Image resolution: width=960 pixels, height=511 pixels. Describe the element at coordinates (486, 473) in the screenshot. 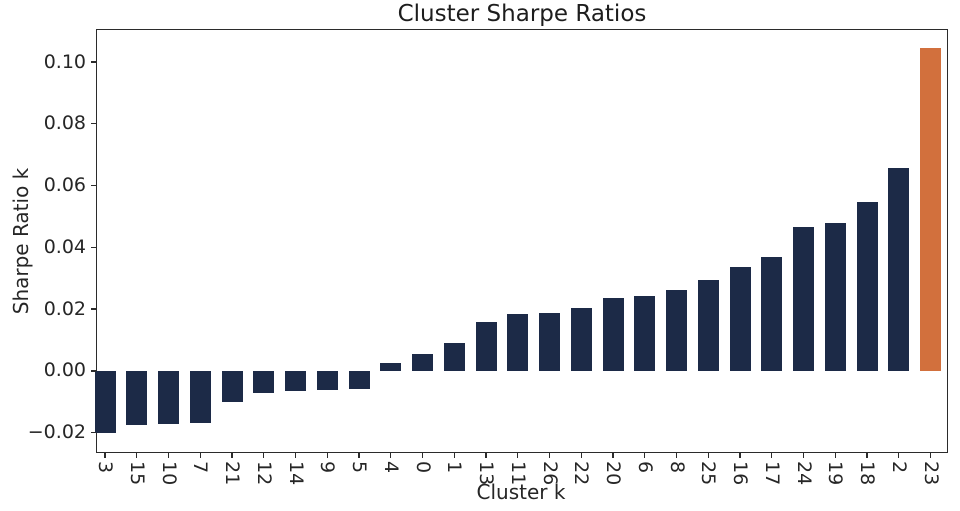

I see `x-tick-label-13: 13` at that location.